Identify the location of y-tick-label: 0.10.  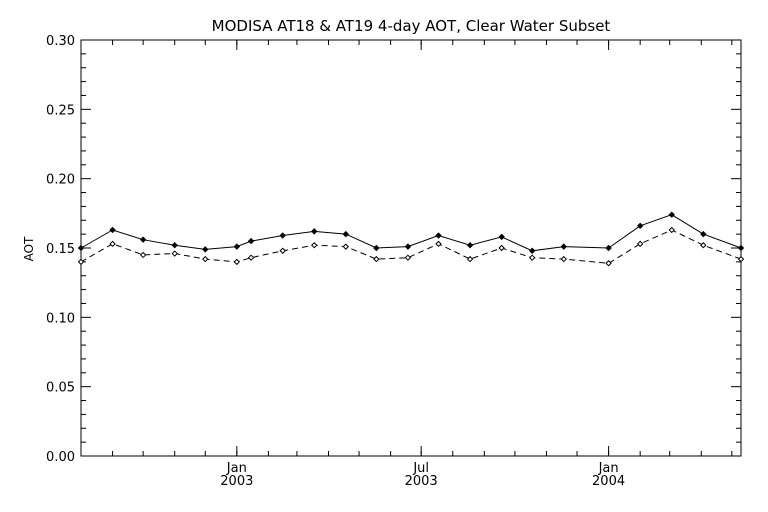
(60, 318).